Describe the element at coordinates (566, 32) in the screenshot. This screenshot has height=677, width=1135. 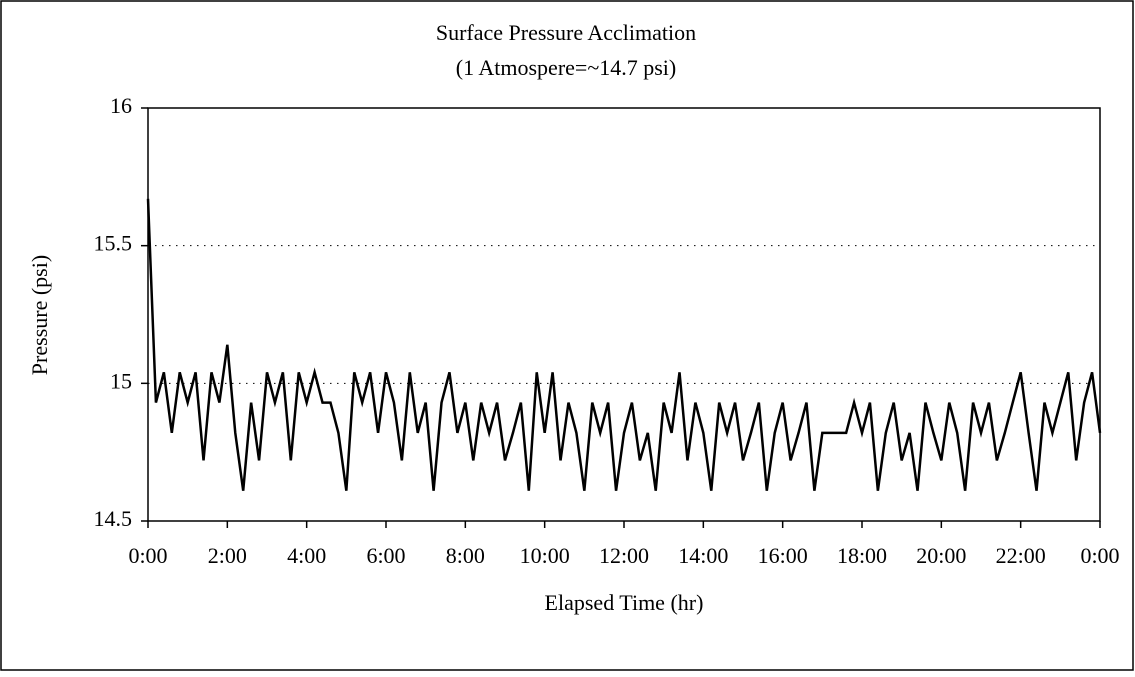
I see `chart-title: Surface Pressure Acclimation` at that location.